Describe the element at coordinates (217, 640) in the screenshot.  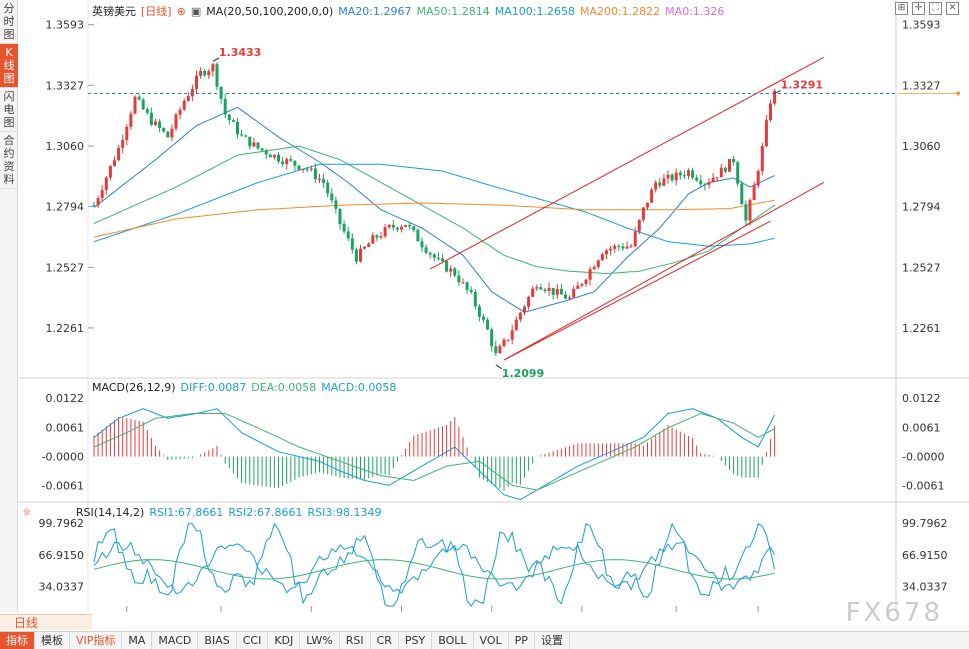
I see `tab-bias: BIAS` at that location.